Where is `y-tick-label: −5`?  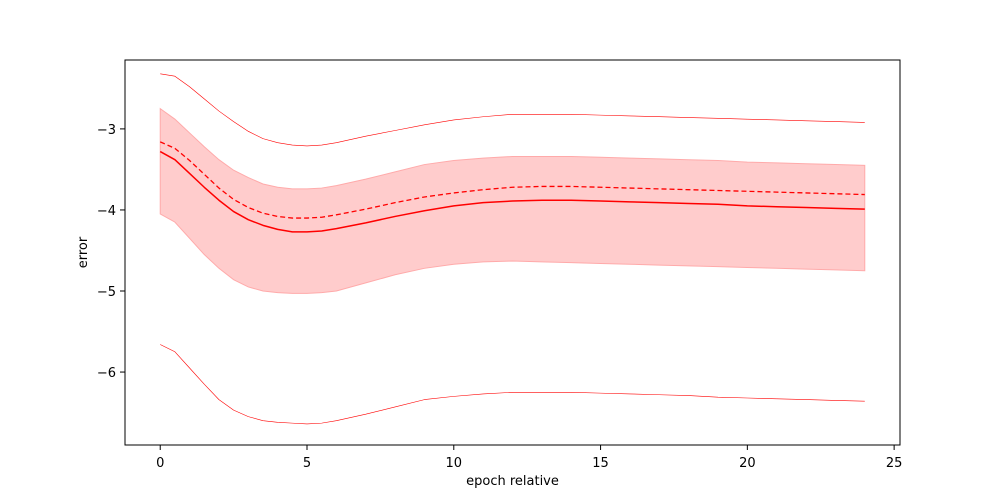 y-tick-label: −5 is located at coordinates (106, 292).